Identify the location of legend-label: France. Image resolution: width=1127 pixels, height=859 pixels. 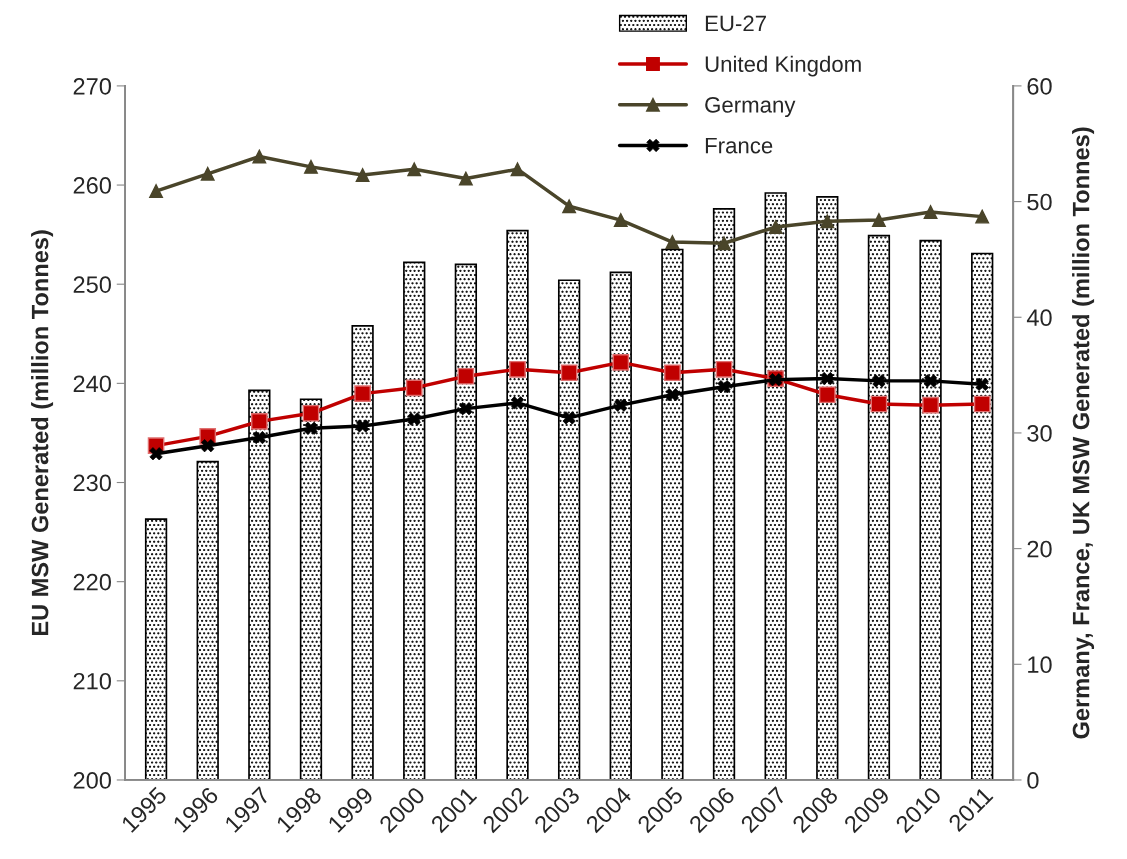
(739, 145).